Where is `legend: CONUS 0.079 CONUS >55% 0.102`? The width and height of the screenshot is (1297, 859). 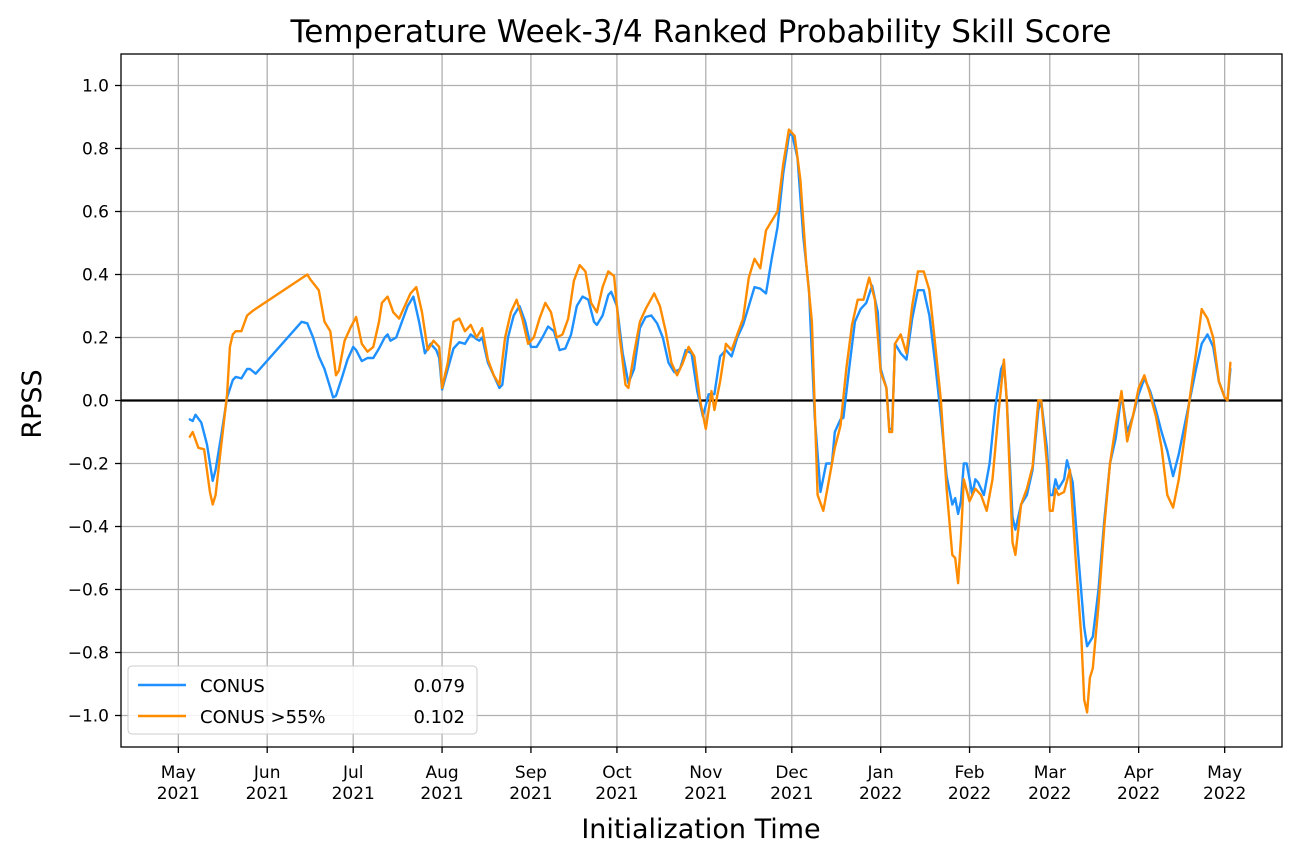
legend: CONUS 0.079 CONUS >55% 0.102 is located at coordinates (302, 700).